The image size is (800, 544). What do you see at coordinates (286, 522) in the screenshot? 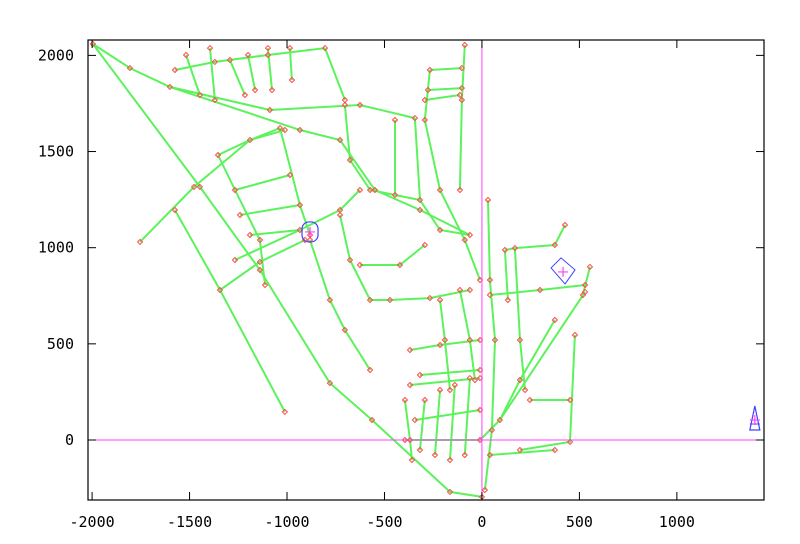
I see `x-tick-label: -1000` at bounding box center [286, 522].